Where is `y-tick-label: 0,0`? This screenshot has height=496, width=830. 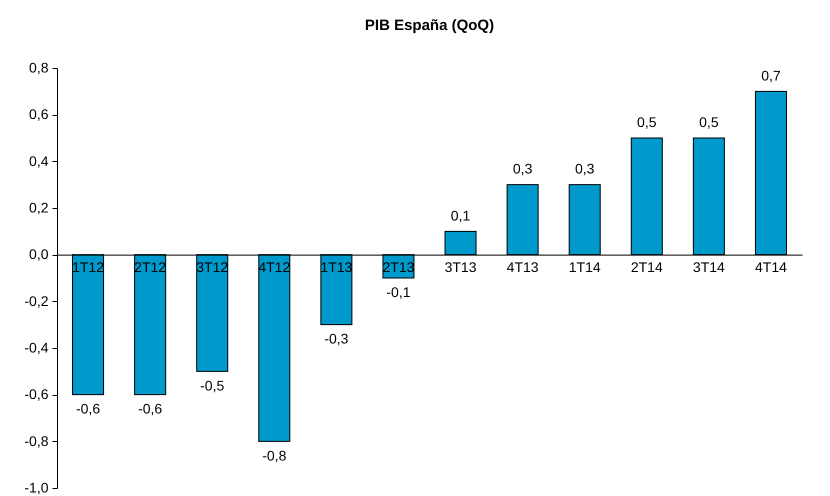 y-tick-label: 0,0 is located at coordinates (39, 254).